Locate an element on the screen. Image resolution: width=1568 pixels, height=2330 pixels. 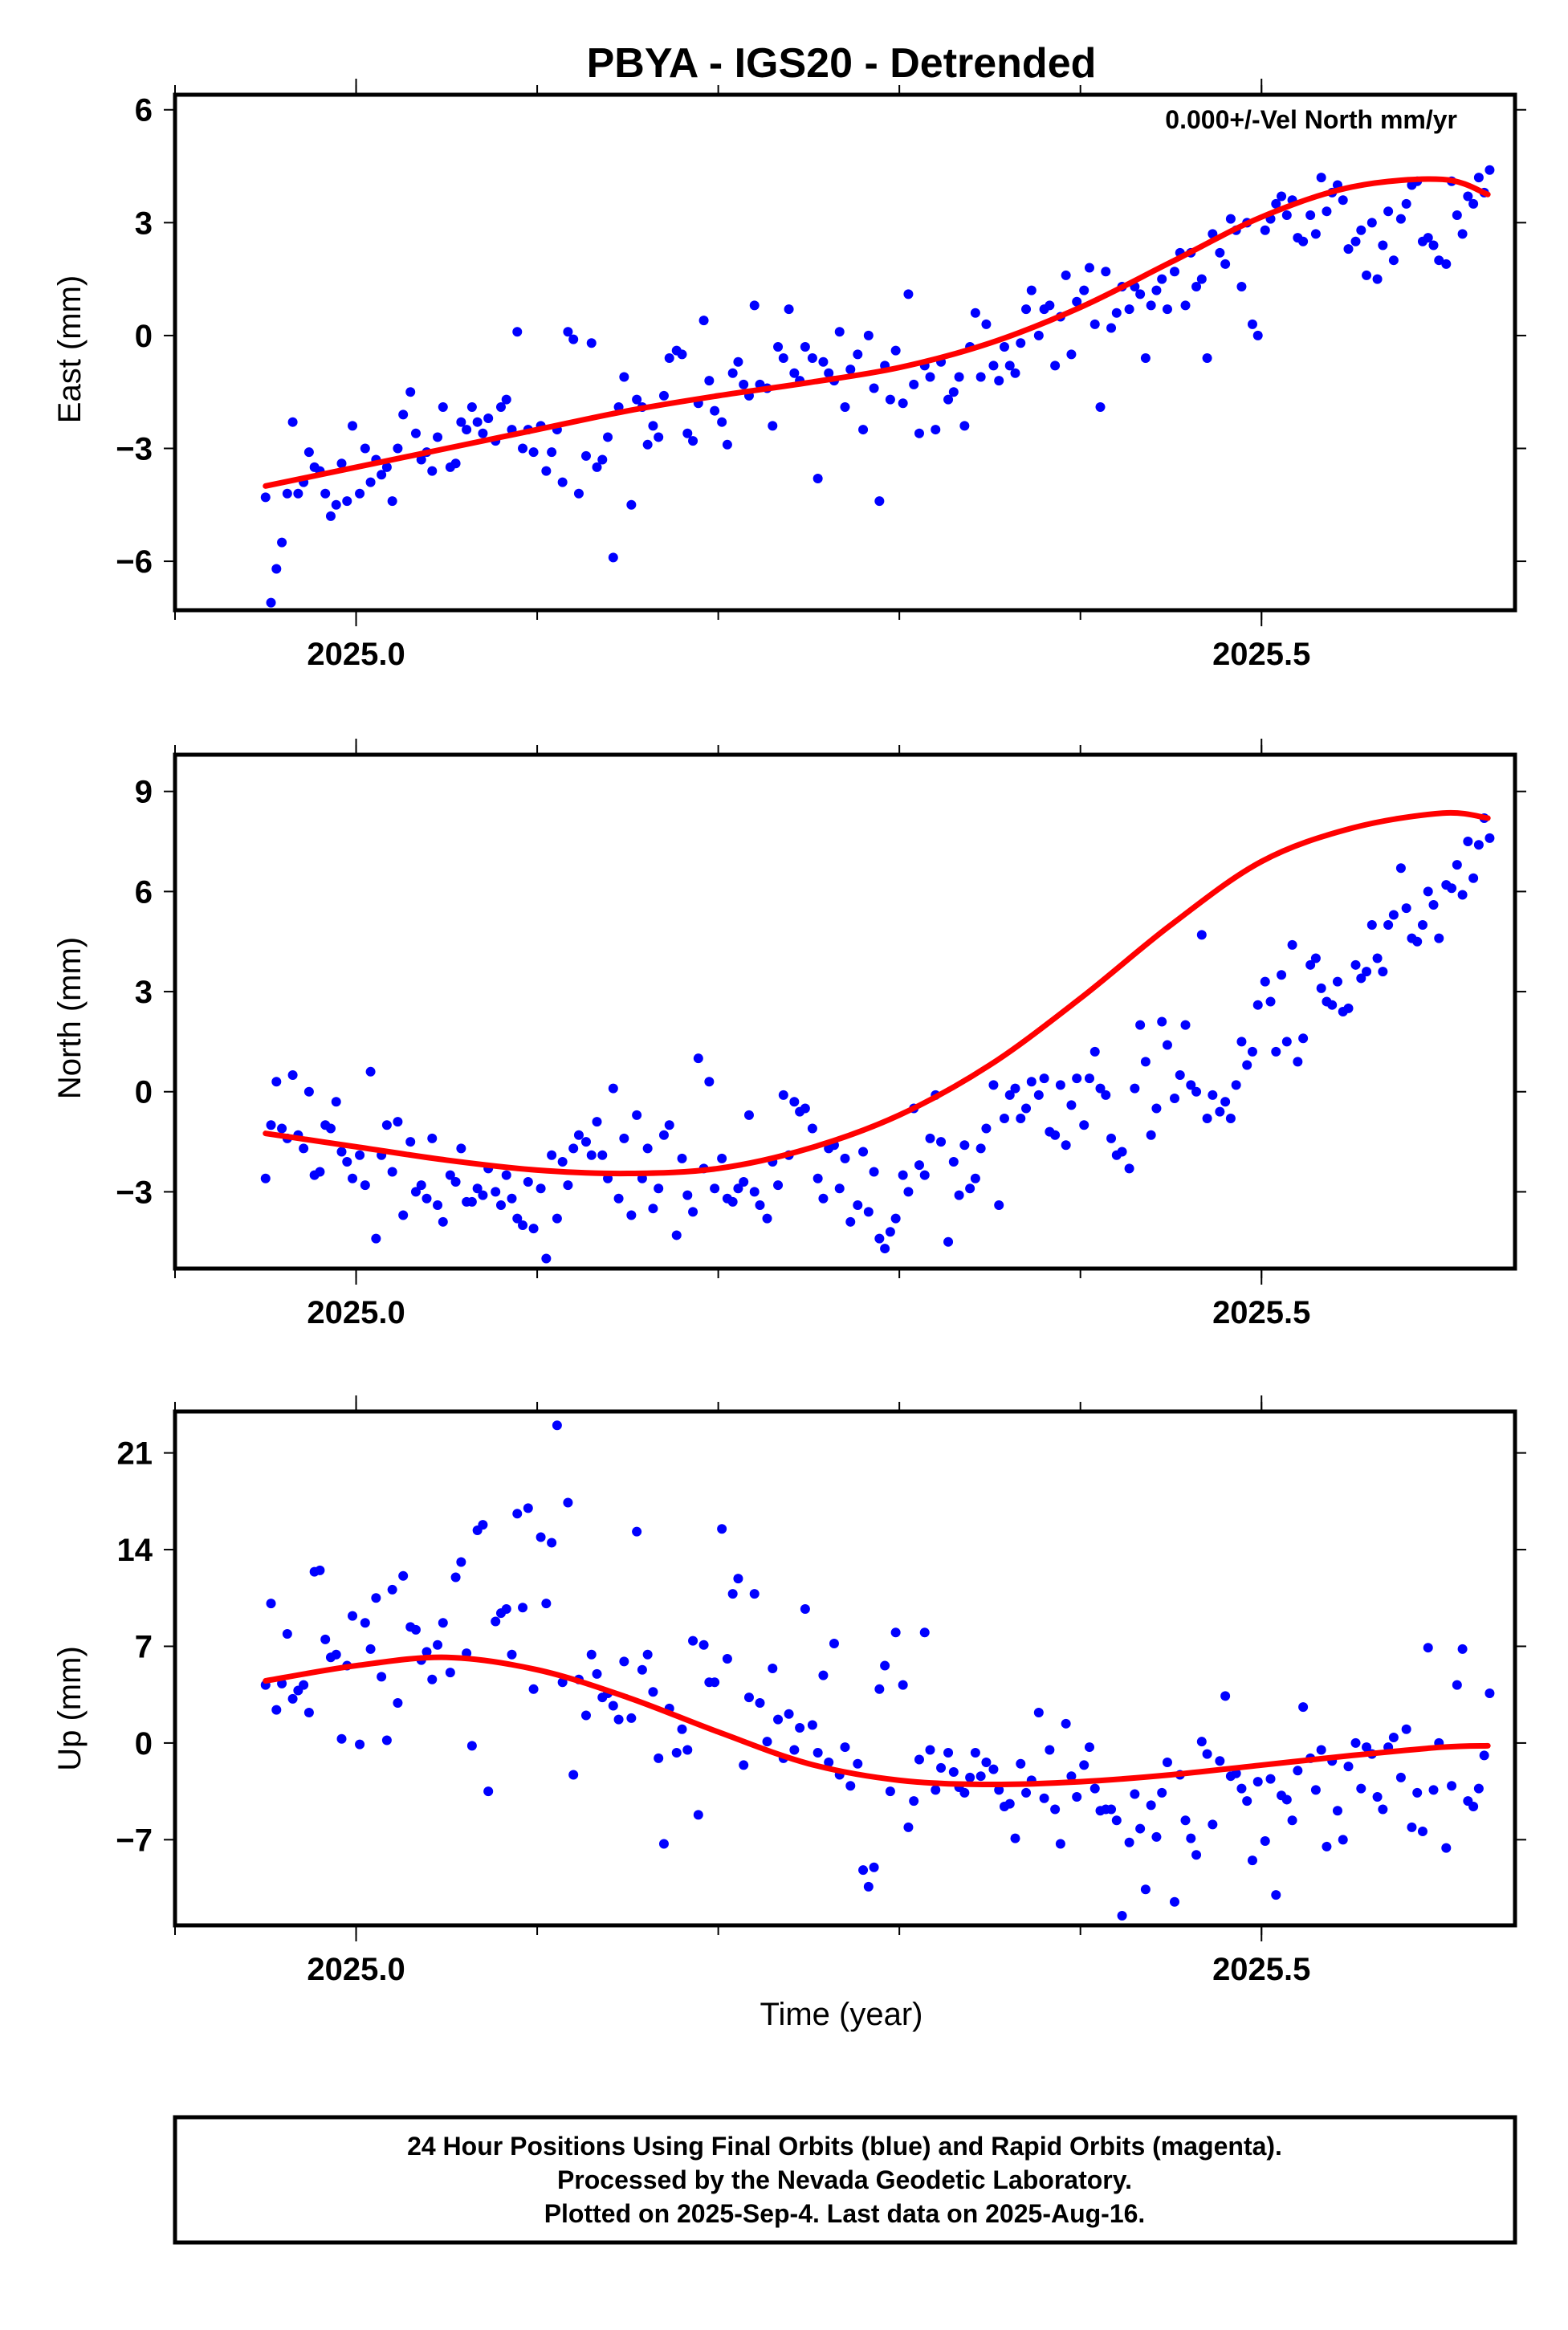
up-y-tick-label: 21 is located at coordinates (135, 1454).